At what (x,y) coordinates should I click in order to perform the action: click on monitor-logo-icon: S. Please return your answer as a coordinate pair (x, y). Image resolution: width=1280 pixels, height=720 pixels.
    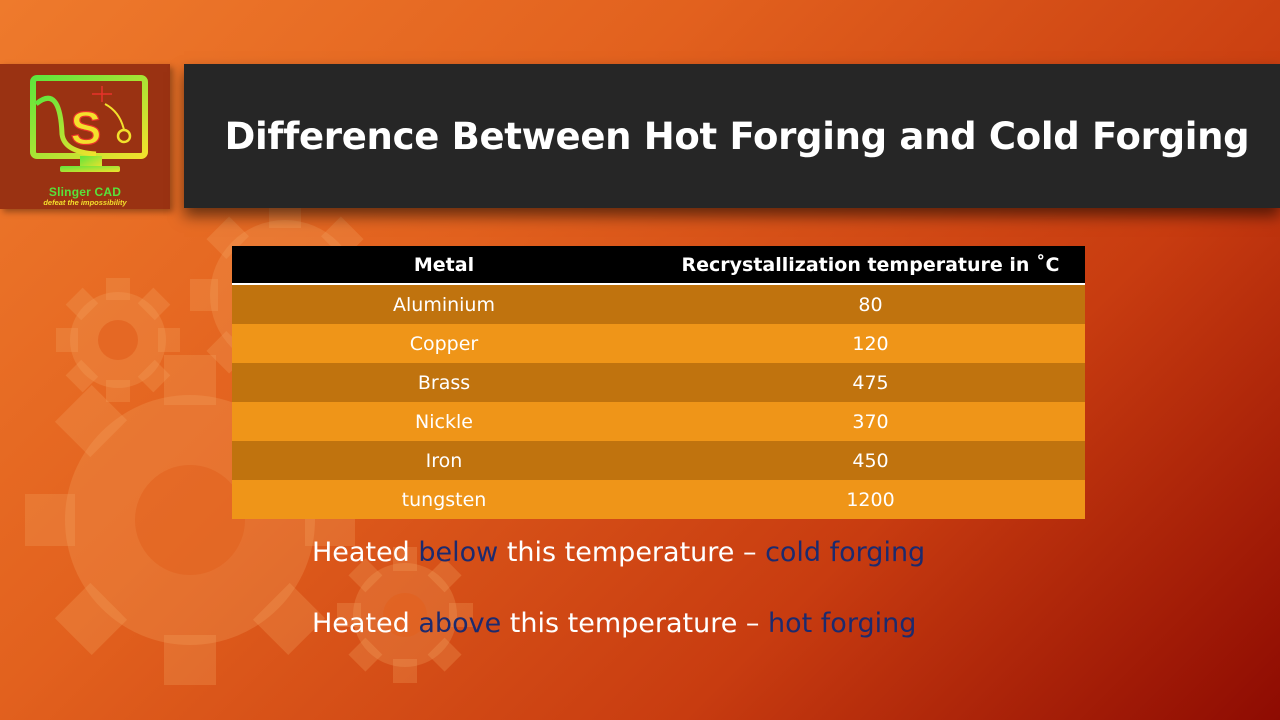
    Looking at the image, I should click on (89, 123).